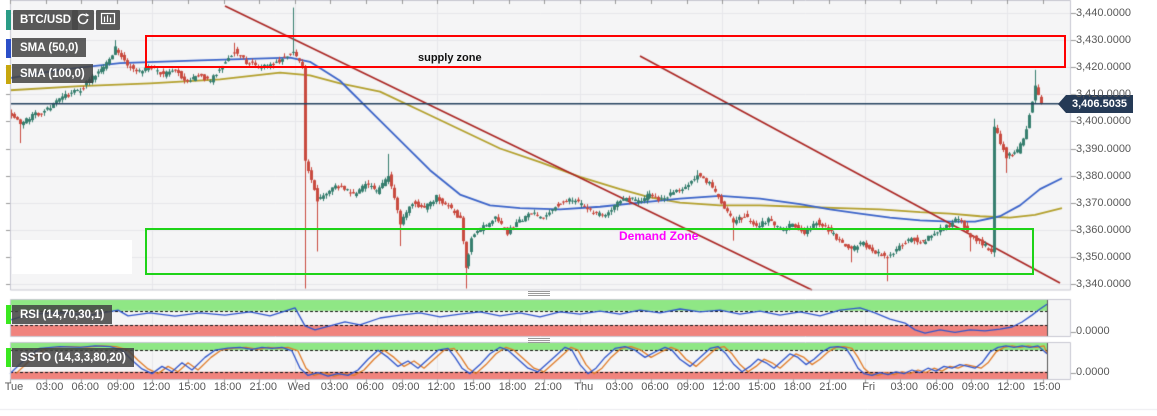 The width and height of the screenshot is (1157, 416). What do you see at coordinates (1104, 67) in the screenshot?
I see `price-axis-label: 3,420.0000` at bounding box center [1104, 67].